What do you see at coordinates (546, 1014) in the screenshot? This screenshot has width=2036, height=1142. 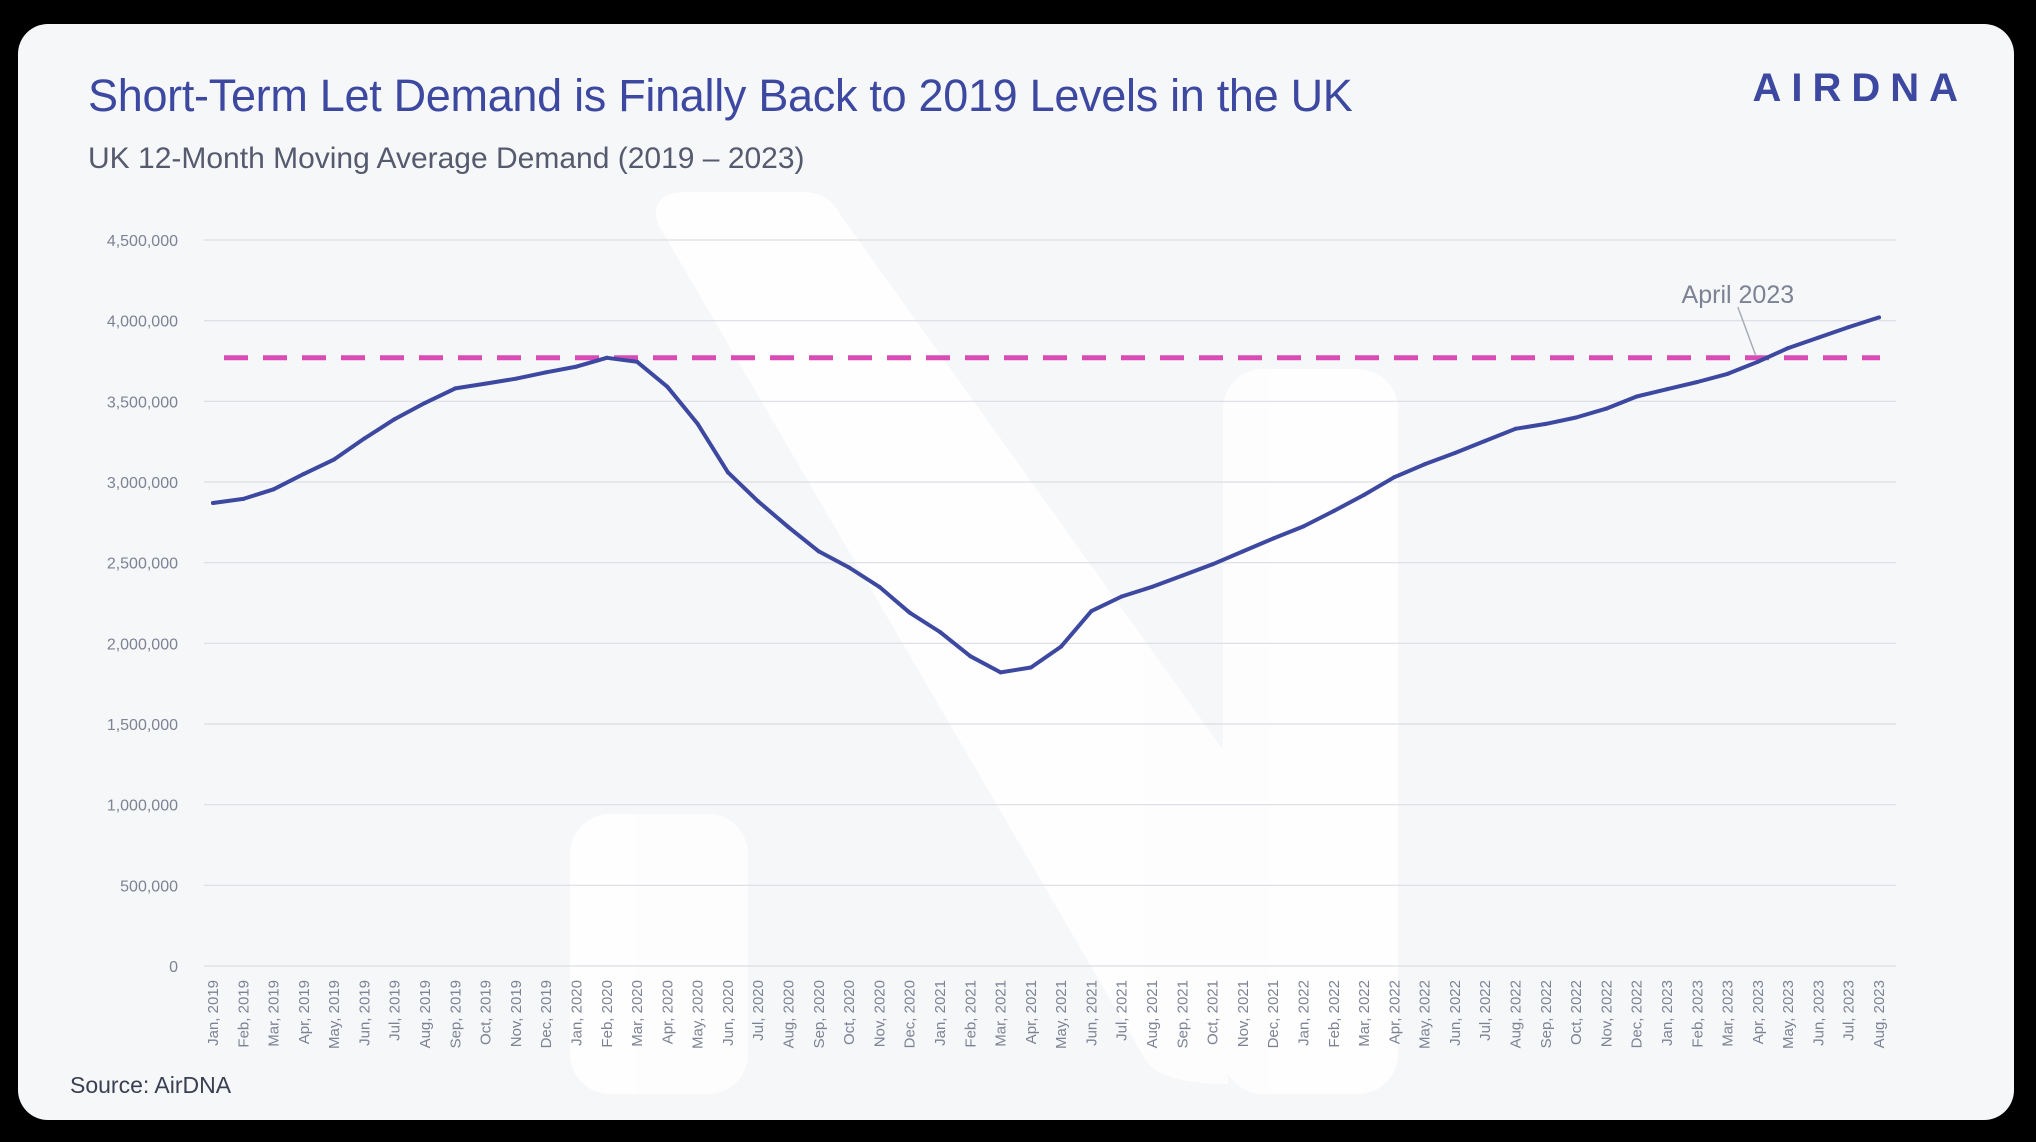 I see `x-tick-label: Dec, 2019` at bounding box center [546, 1014].